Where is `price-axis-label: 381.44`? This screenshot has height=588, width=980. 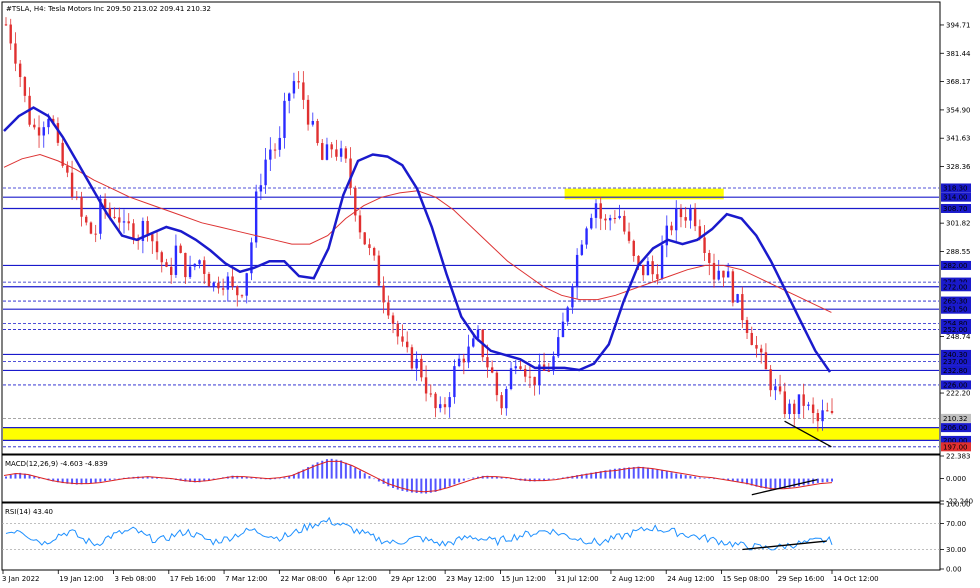
price-axis-label: 381.44 is located at coordinates (958, 54).